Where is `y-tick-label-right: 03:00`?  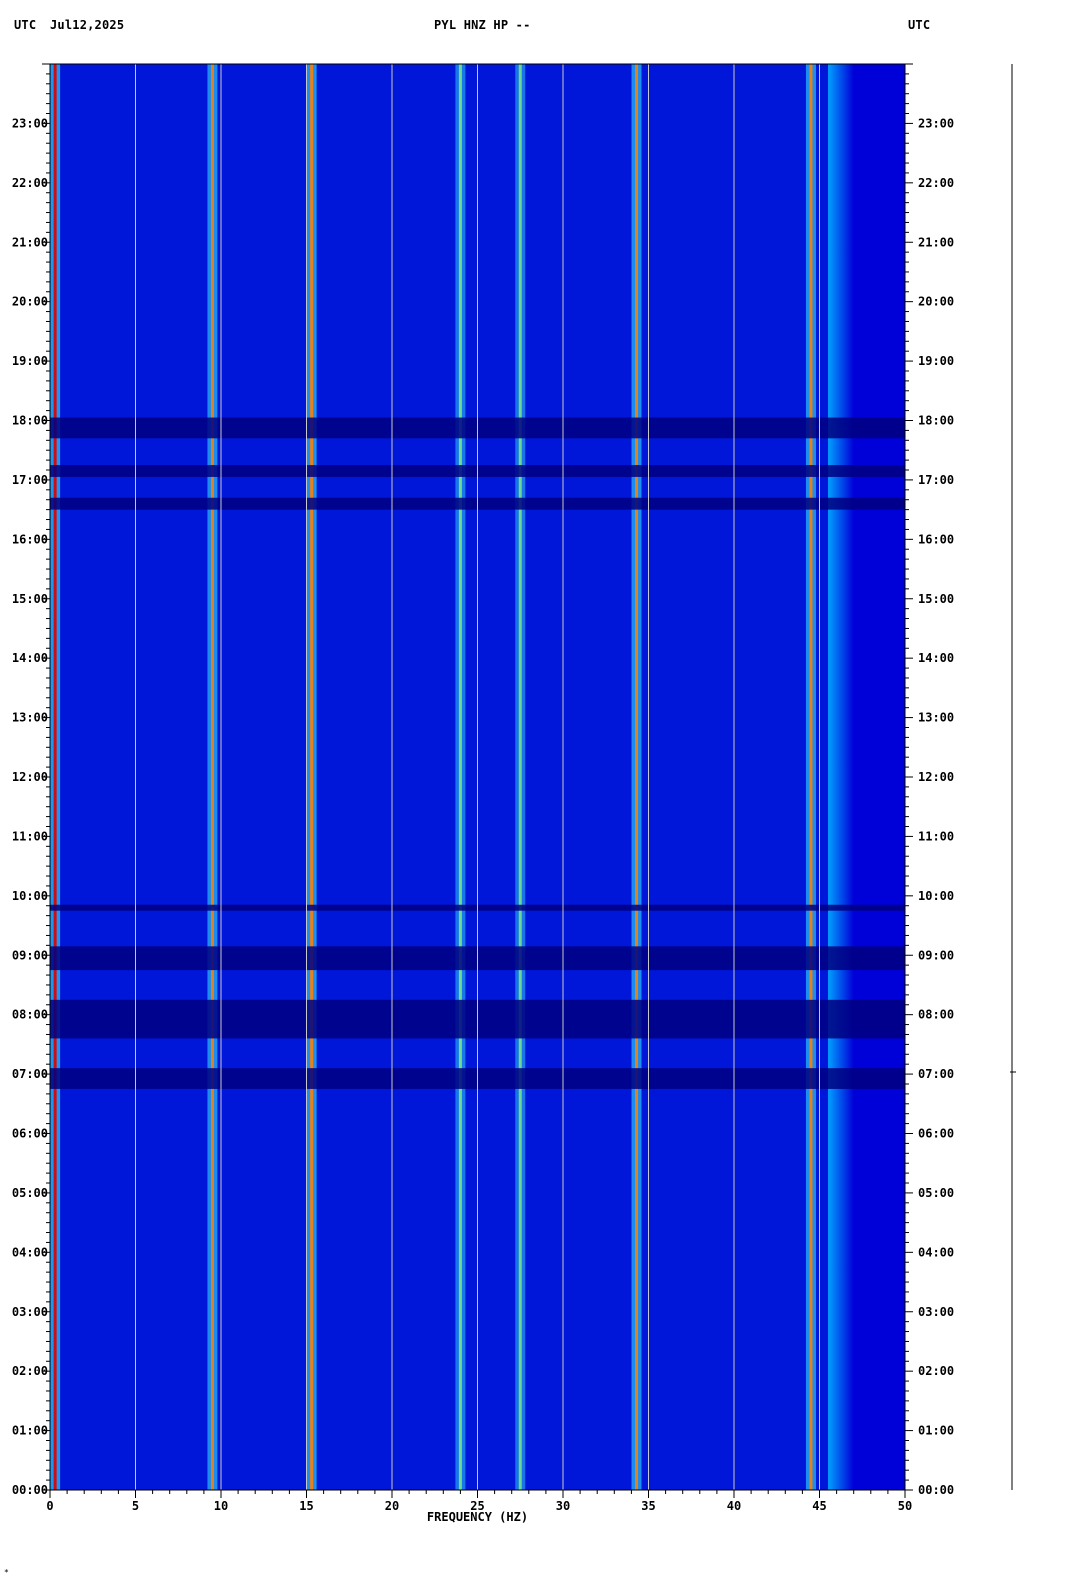
y-tick-label-right: 03:00 is located at coordinates (936, 1312).